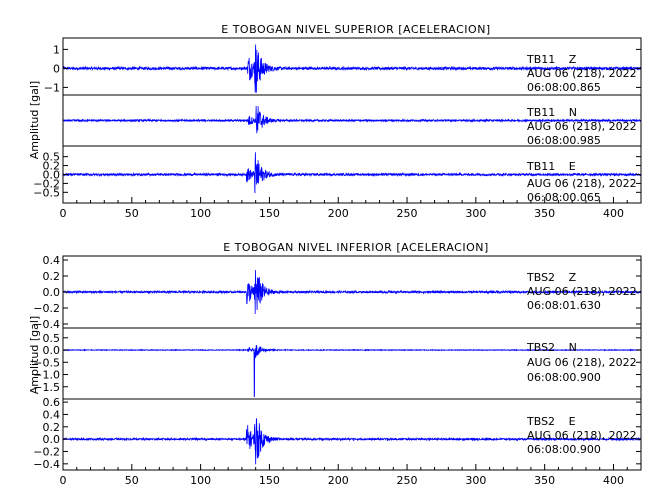 The height and width of the screenshot is (500, 650). What do you see at coordinates (551, 347) in the screenshot?
I see `trace-label-station: TBS2 N` at bounding box center [551, 347].